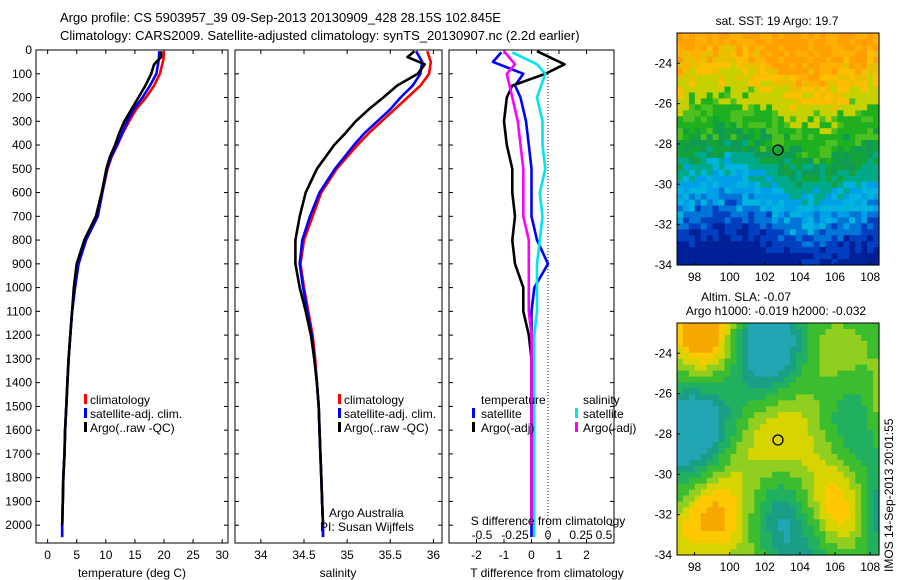  What do you see at coordinates (18, 478) in the screenshot?
I see `depth-tick-label: 1800` at bounding box center [18, 478].